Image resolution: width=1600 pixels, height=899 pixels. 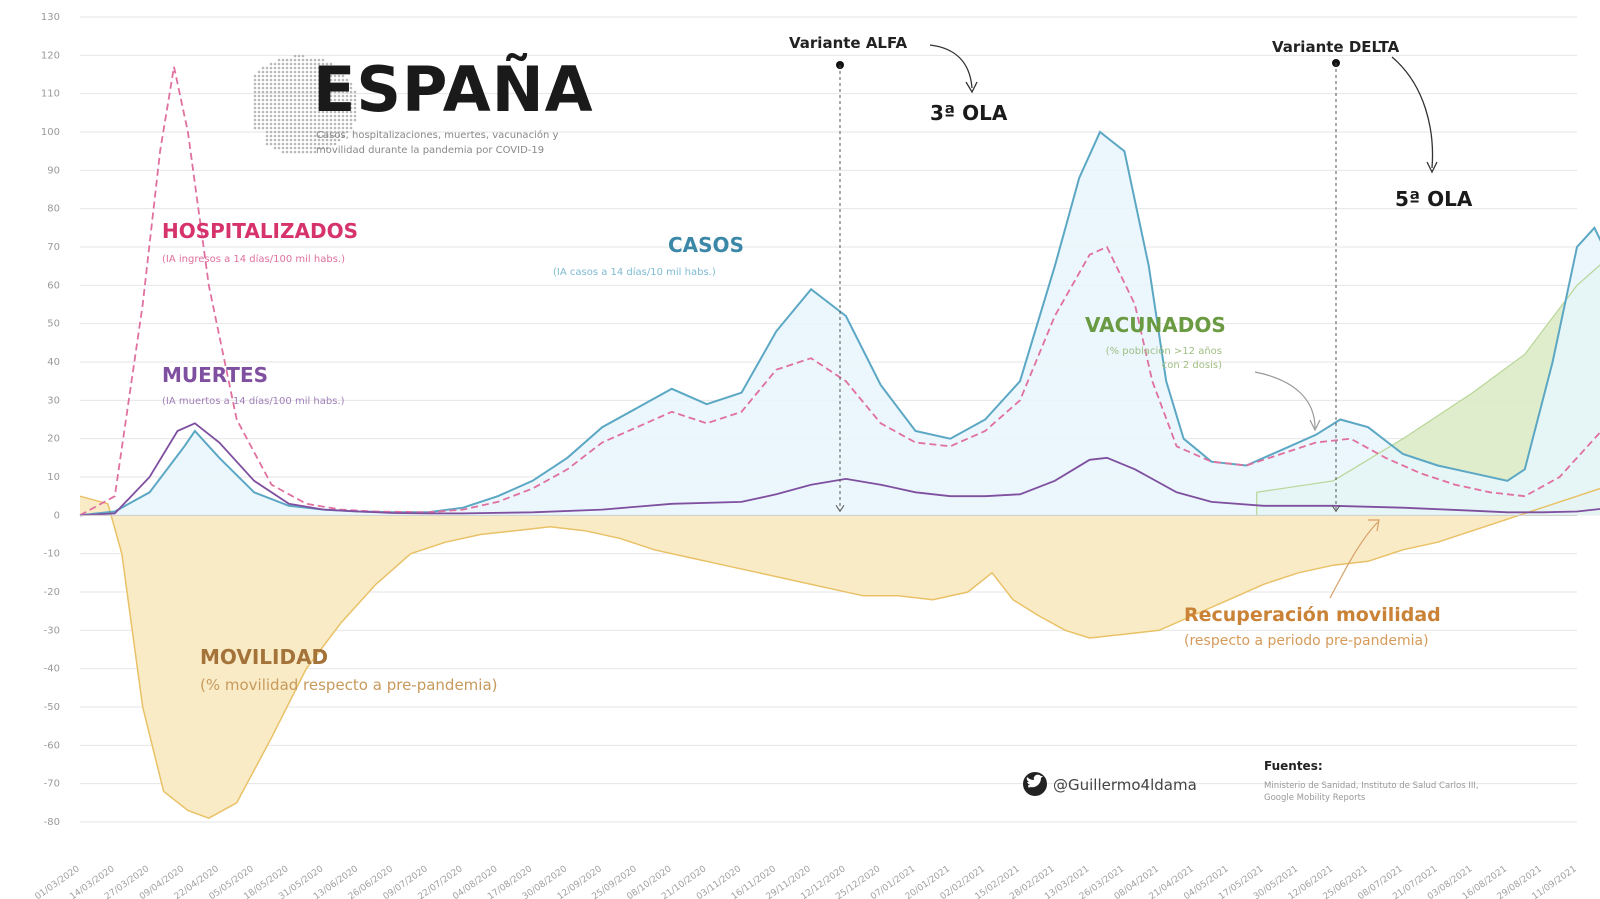 What do you see at coordinates (264, 657) in the screenshot?
I see `movilidad-label: MOVILIDAD` at bounding box center [264, 657].